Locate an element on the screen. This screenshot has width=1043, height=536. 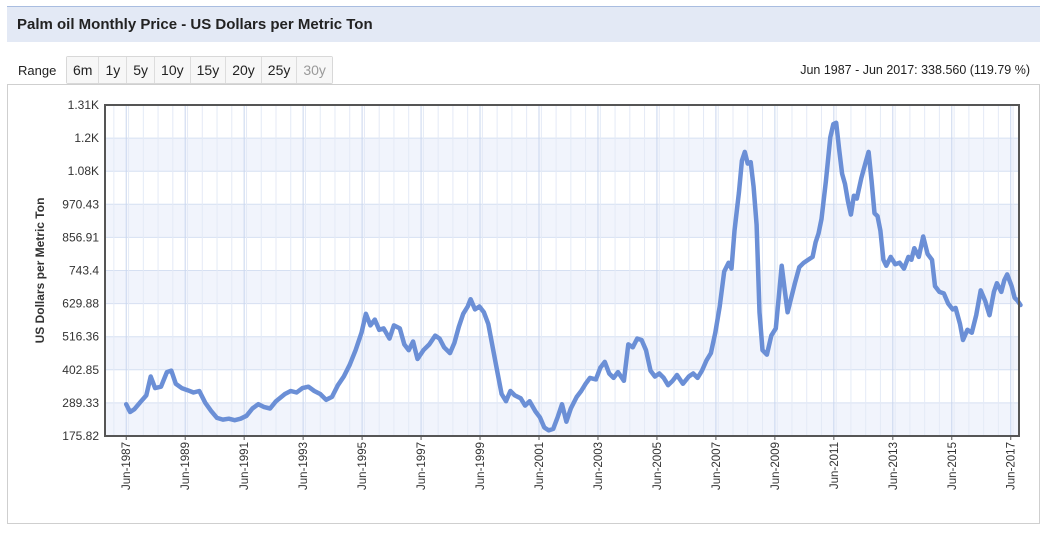
y-tick-label: 1.31K is located at coordinates (83, 105).